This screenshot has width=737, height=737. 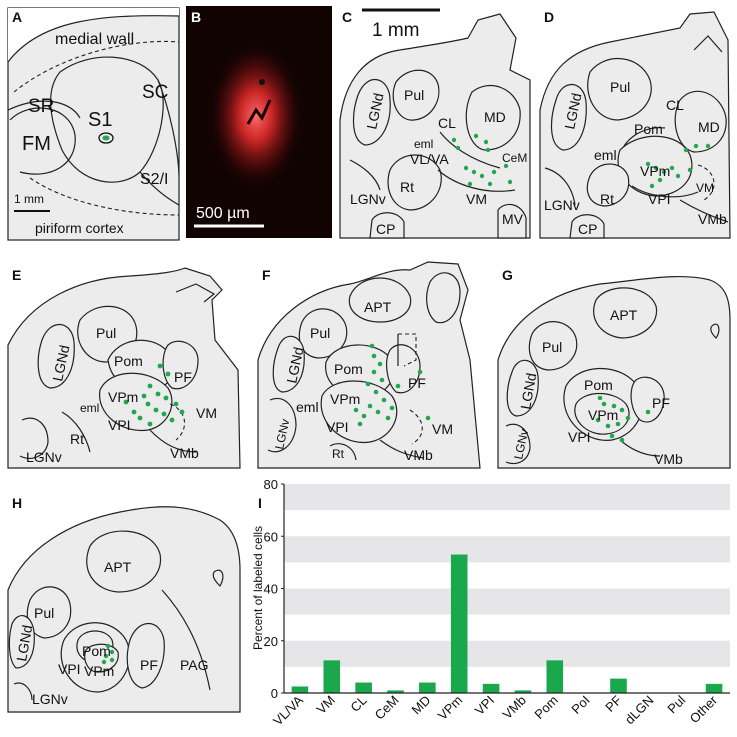 I want to click on nucleus-lgnv-h, so click(x=23, y=691).